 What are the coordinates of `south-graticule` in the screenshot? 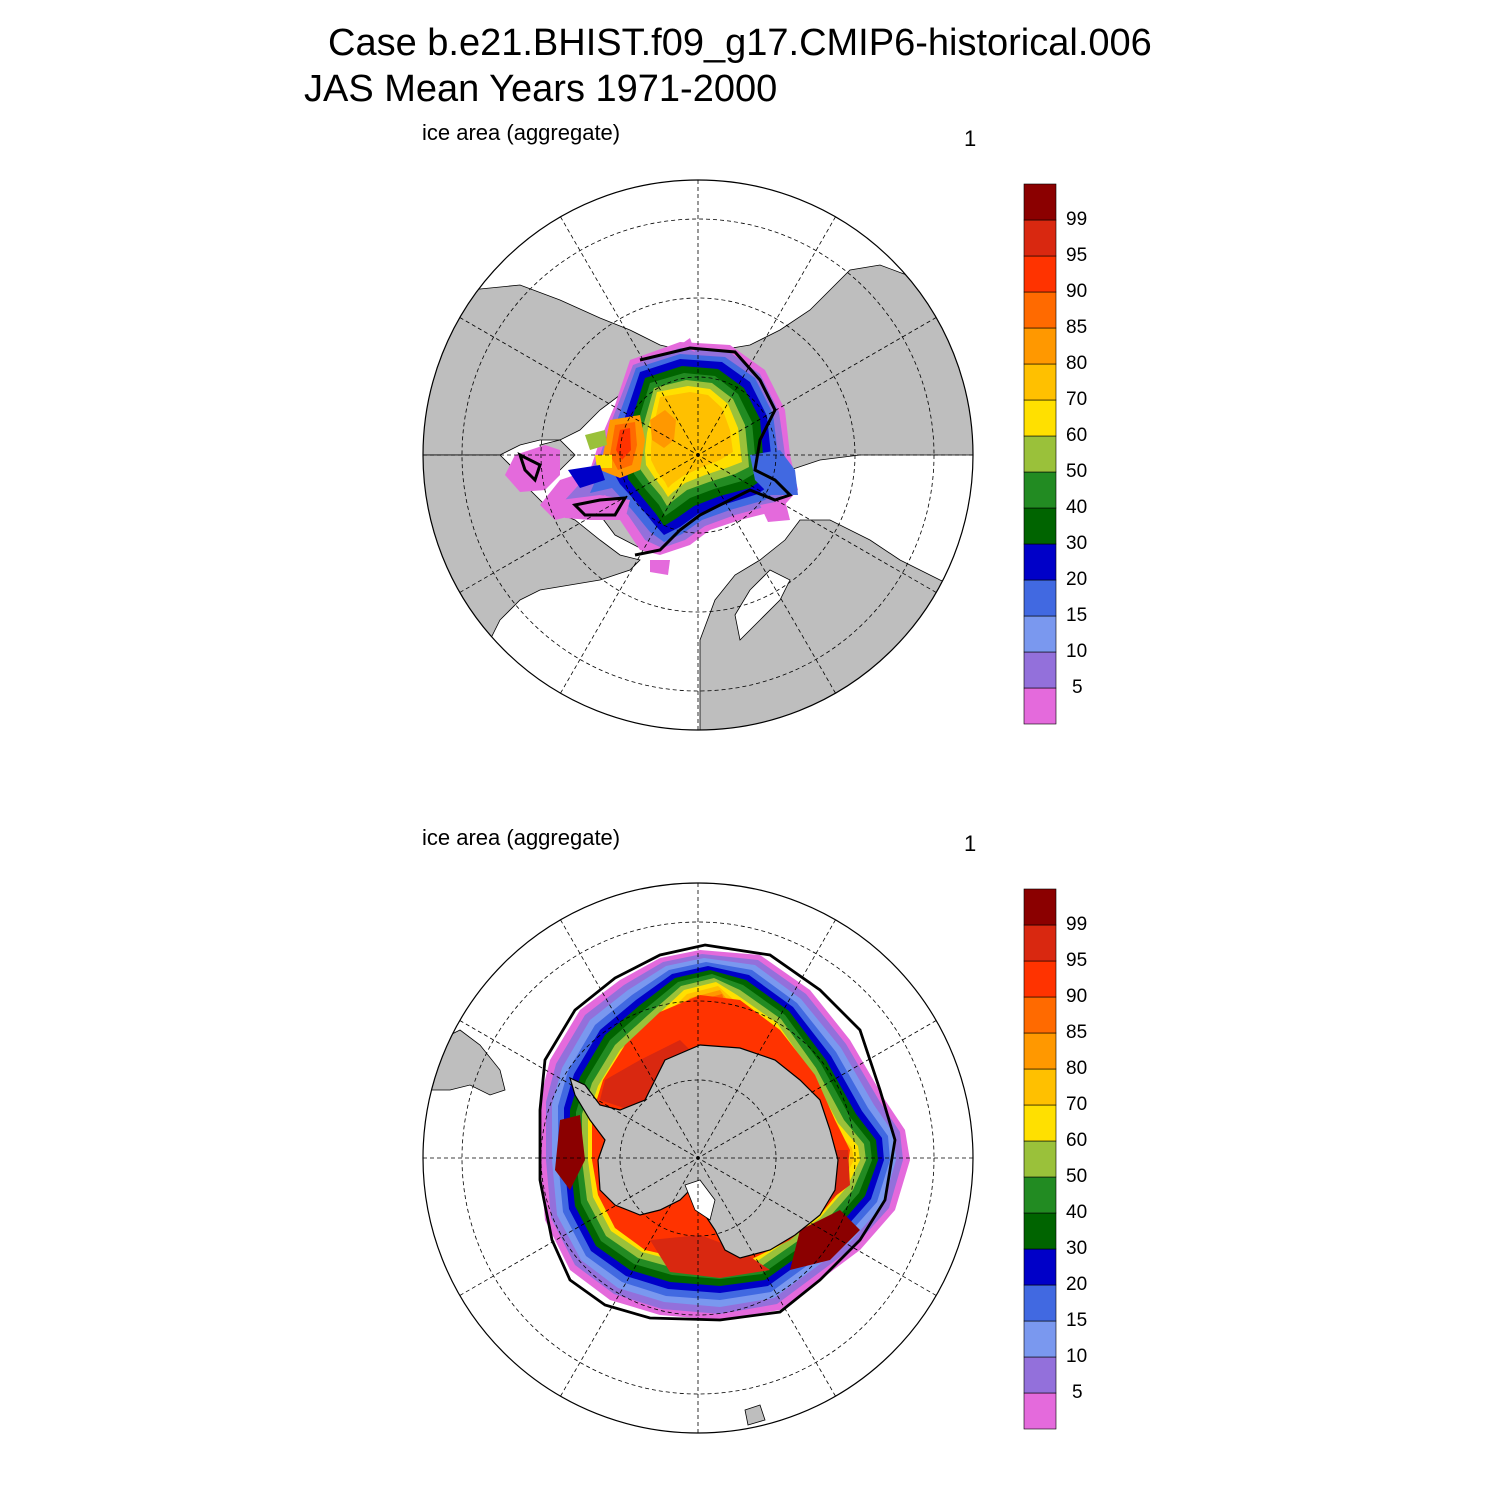 It's located at (698, 1158).